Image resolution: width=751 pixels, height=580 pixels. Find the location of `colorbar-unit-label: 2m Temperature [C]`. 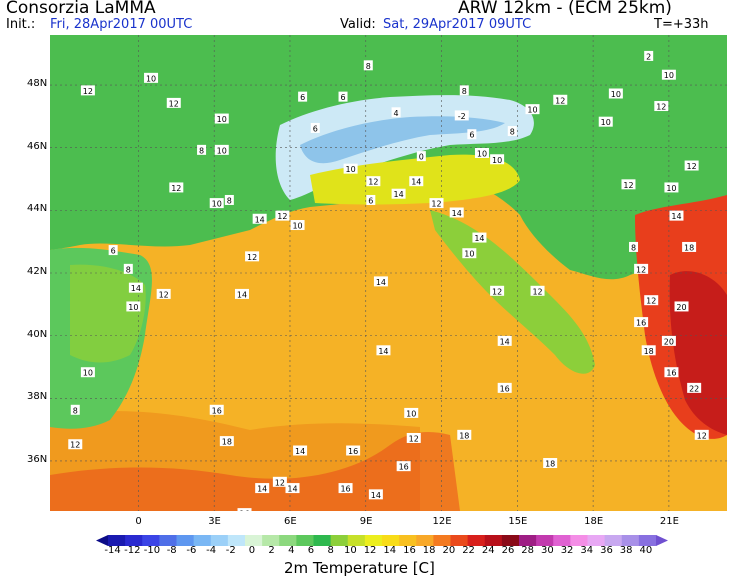

colorbar-unit-label: 2m Temperature [C] is located at coordinates (359, 568).